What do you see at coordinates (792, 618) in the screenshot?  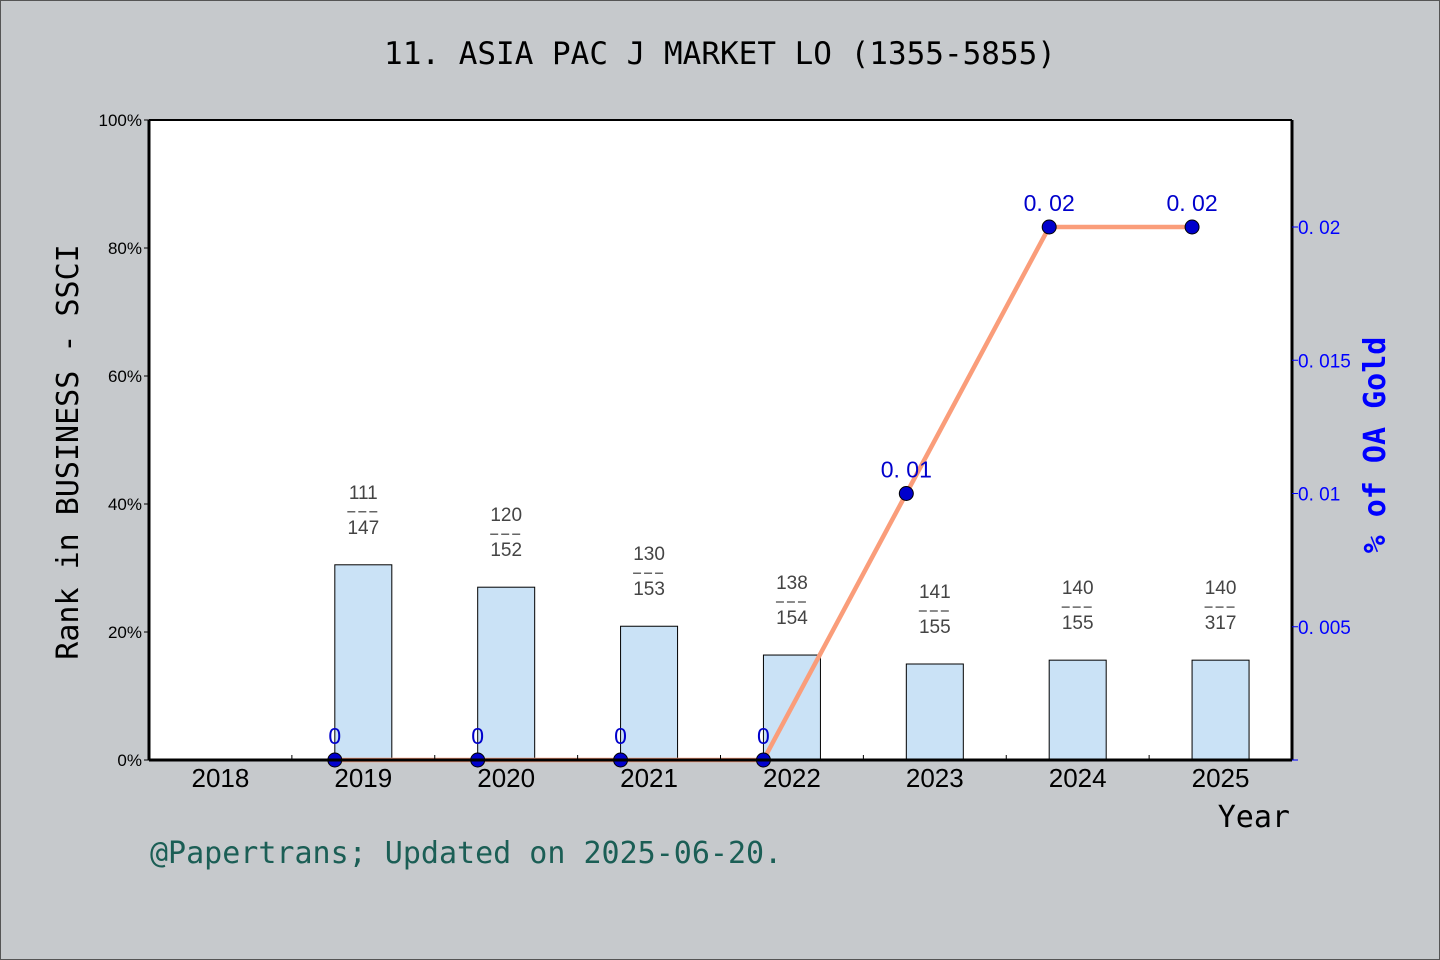 I see `bar-label-total: 154` at bounding box center [792, 618].